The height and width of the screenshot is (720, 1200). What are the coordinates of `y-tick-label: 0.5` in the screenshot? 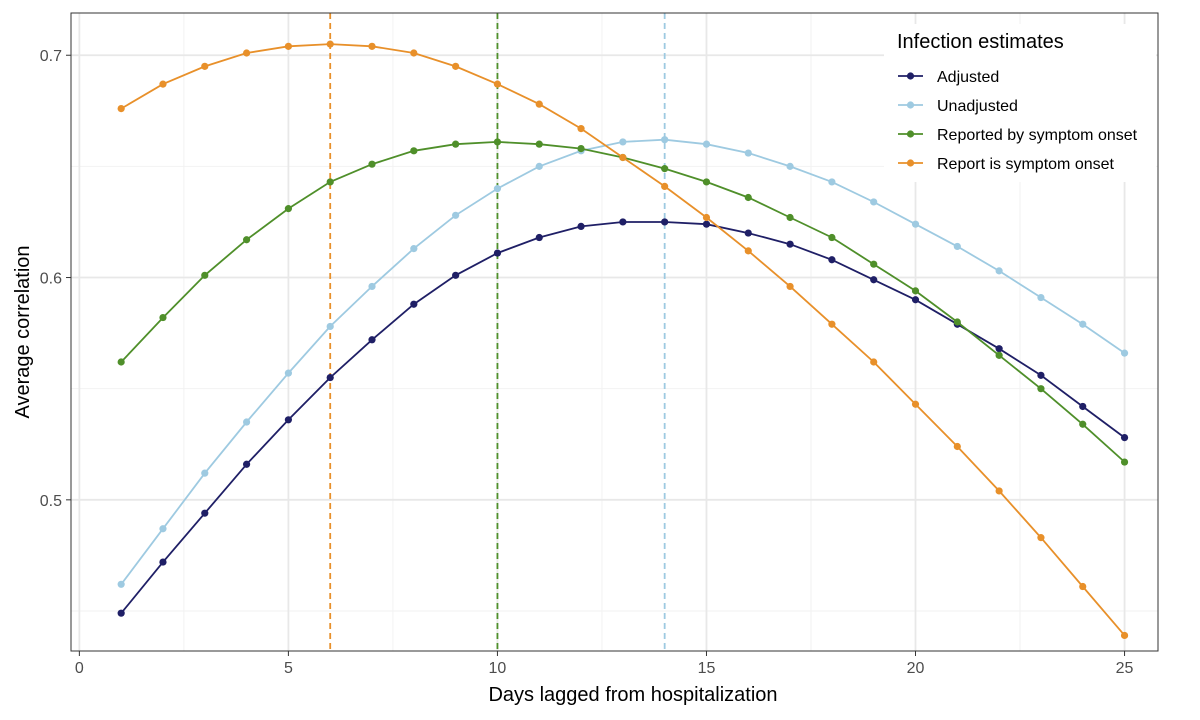 It's located at (51, 501).